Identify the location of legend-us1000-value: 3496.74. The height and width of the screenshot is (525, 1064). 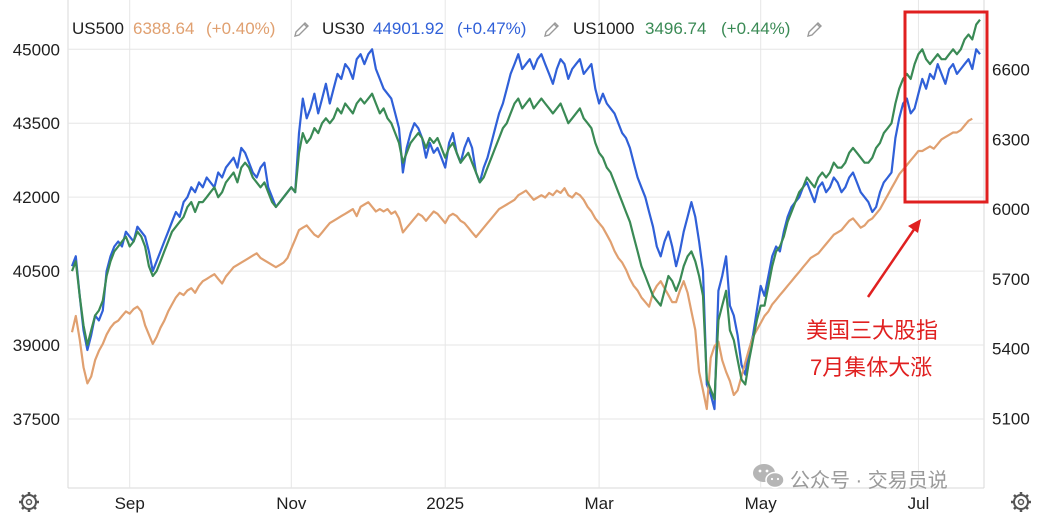
(675, 28).